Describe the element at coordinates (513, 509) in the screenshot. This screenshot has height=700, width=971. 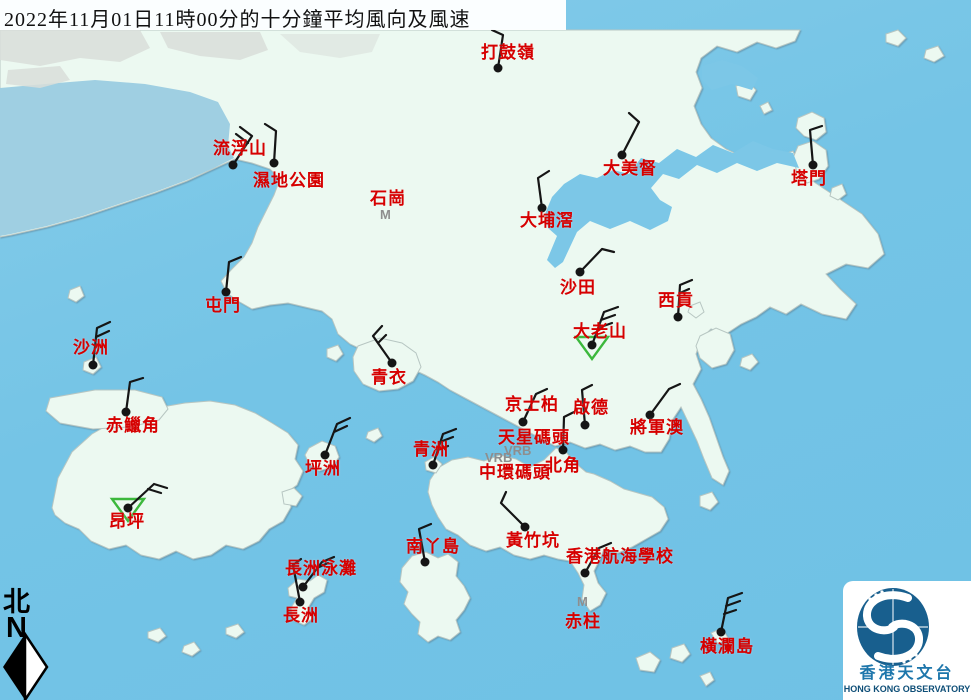
I see `wind-barb-wong-chuk-hang` at that location.